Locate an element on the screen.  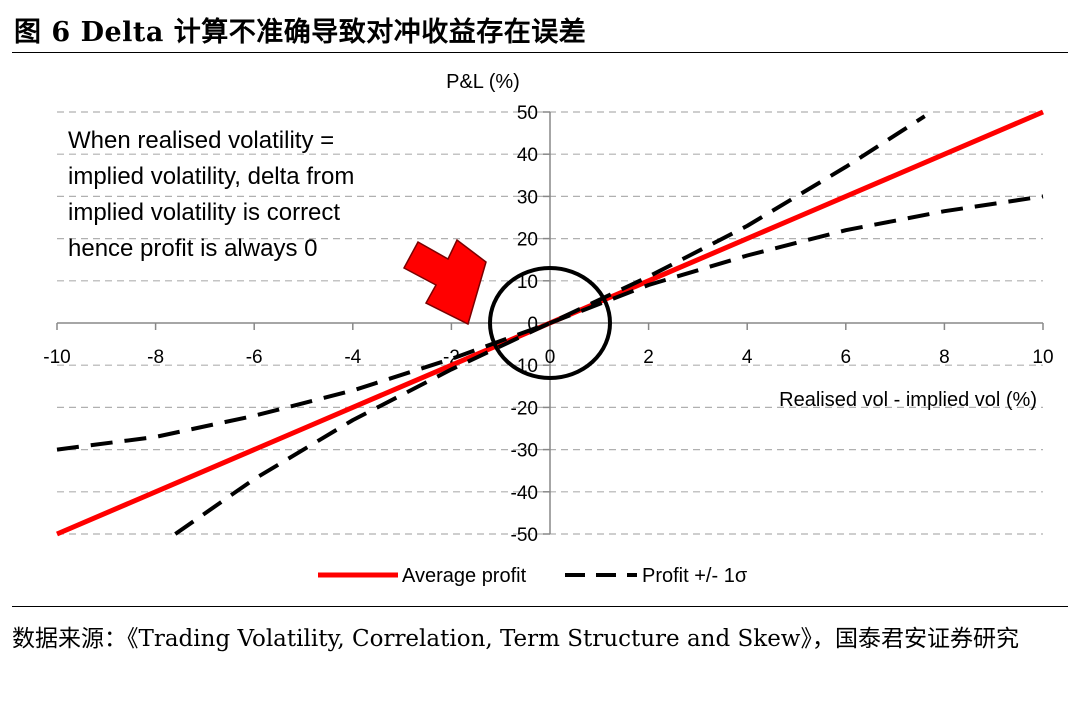
y-tick-label: 20 is located at coordinates (527, 240).